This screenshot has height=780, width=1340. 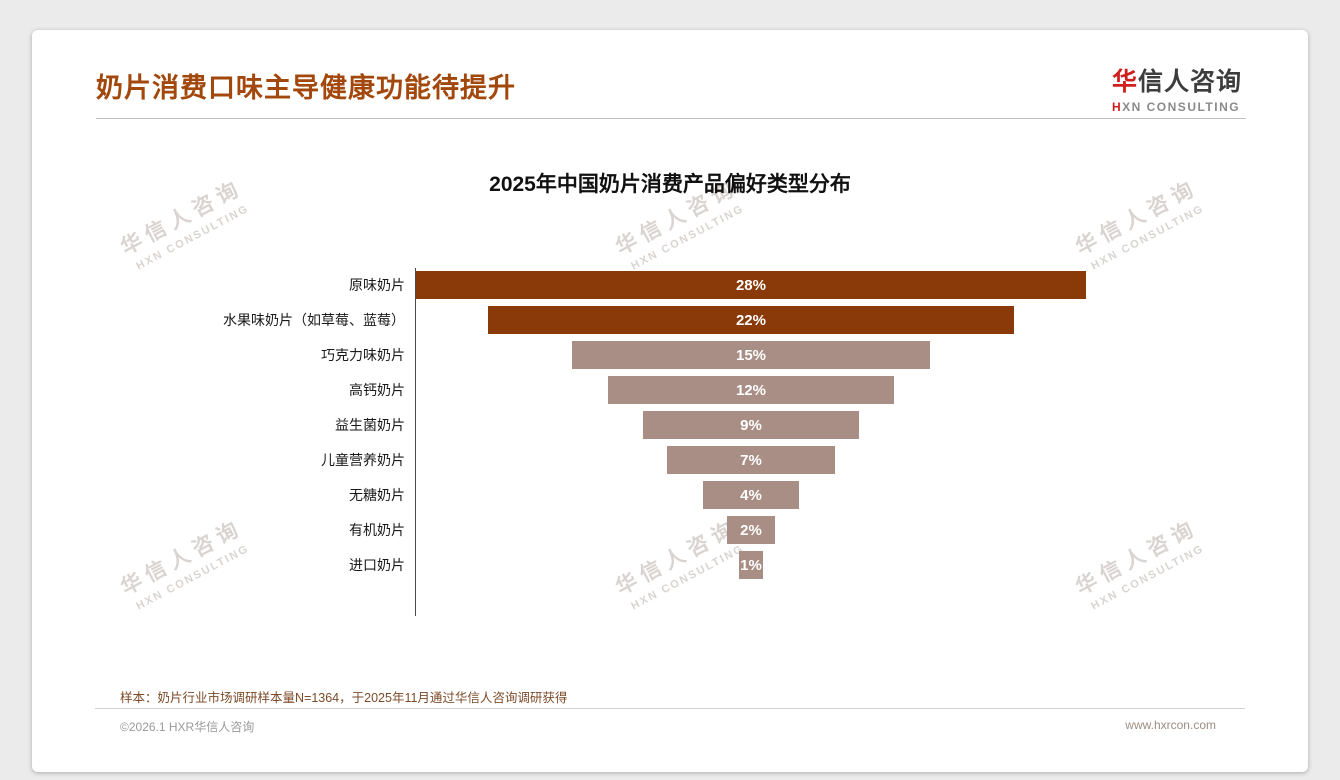 I want to click on footer-copyright: ©2026.1 HXR华信人咨询, so click(x=187, y=727).